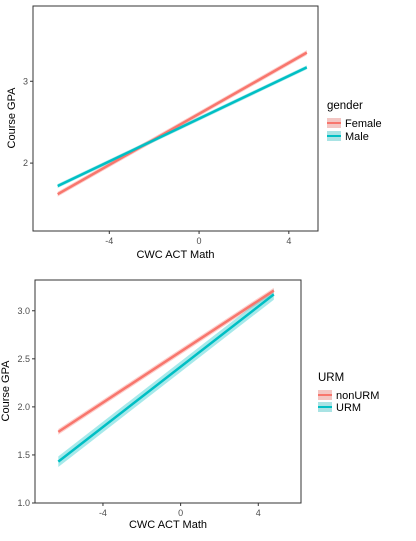 This screenshot has height=541, width=416. What do you see at coordinates (345, 106) in the screenshot?
I see `legend-title: gender` at bounding box center [345, 106].